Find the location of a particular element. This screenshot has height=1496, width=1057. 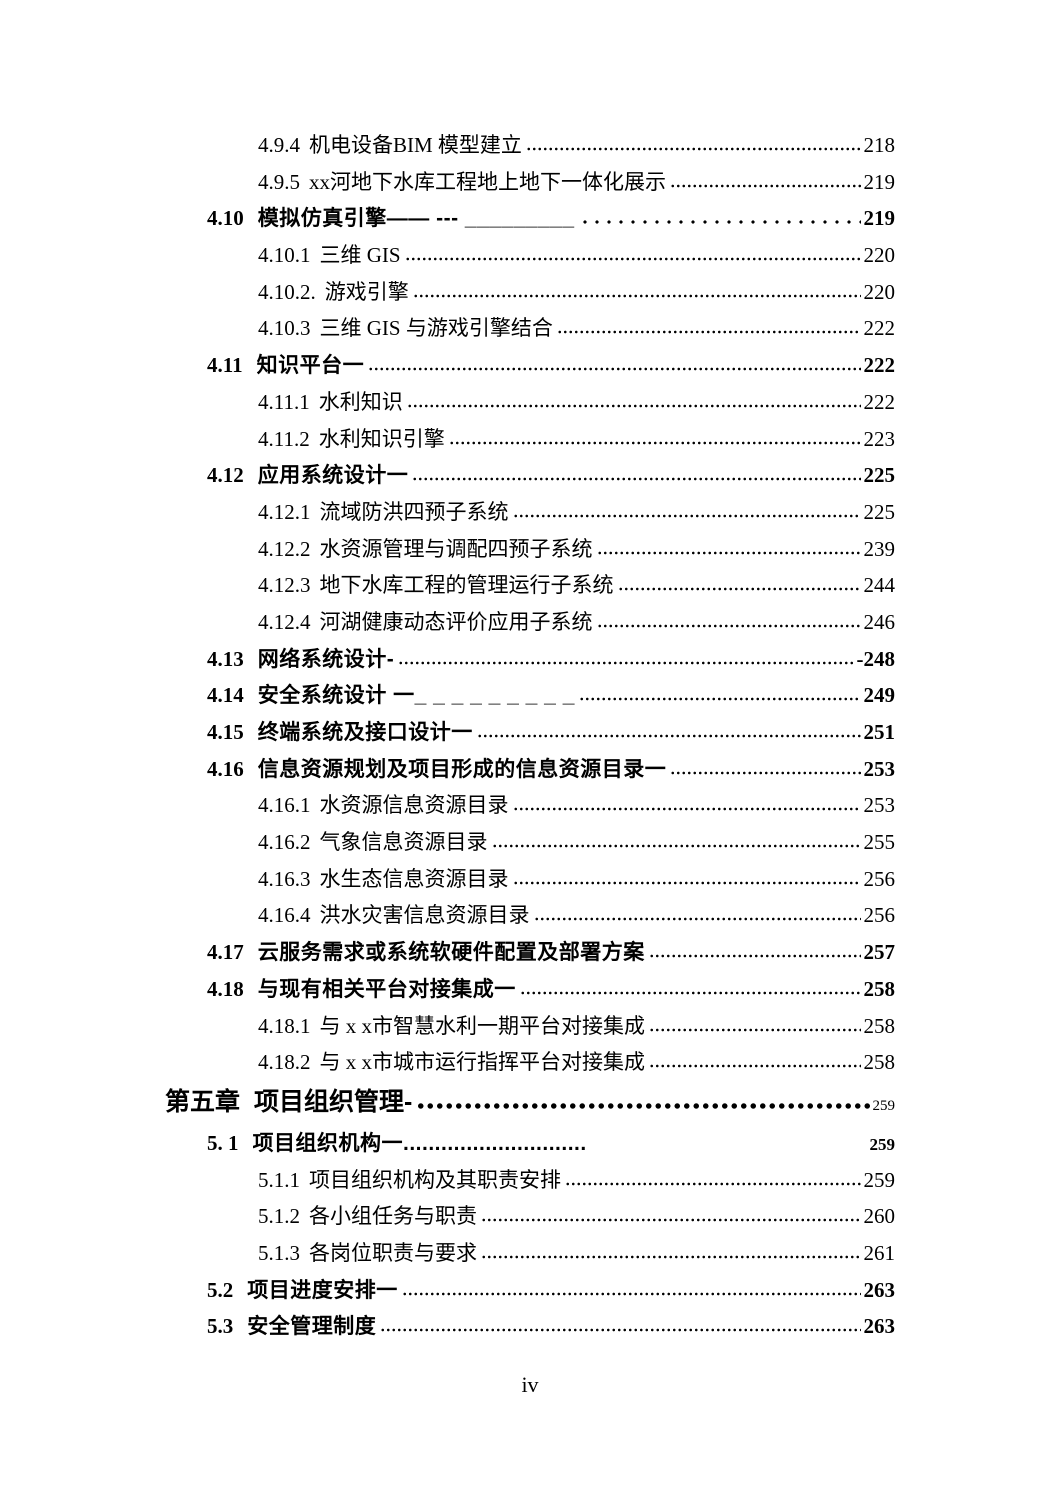

toc-entry: 4.16 信息资源规划及项目形成的信息资源目录一 253 is located at coordinates (551, 769).